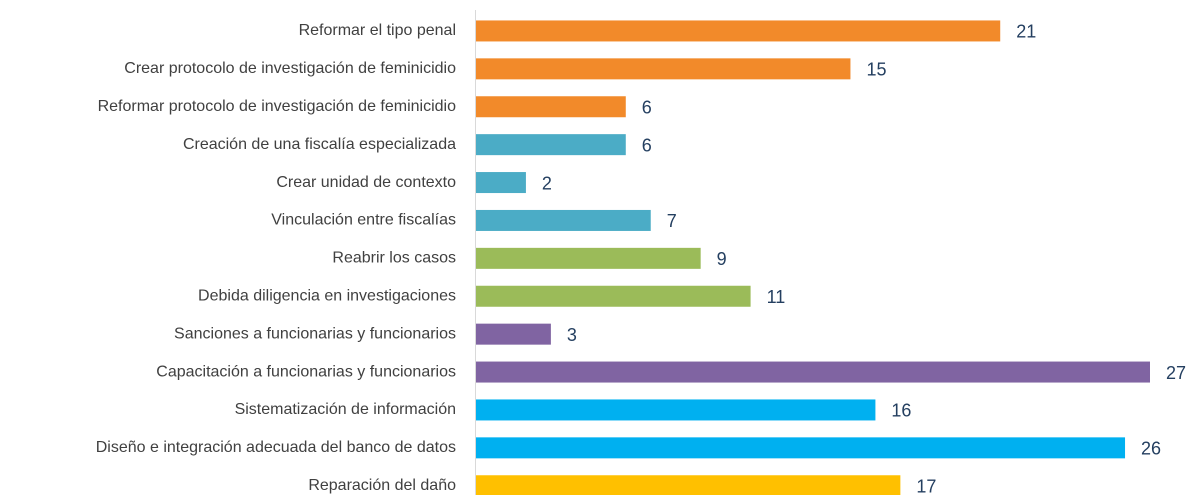 This screenshot has width=1190, height=495. What do you see at coordinates (876, 70) in the screenshot?
I see `value-label: 15` at bounding box center [876, 70].